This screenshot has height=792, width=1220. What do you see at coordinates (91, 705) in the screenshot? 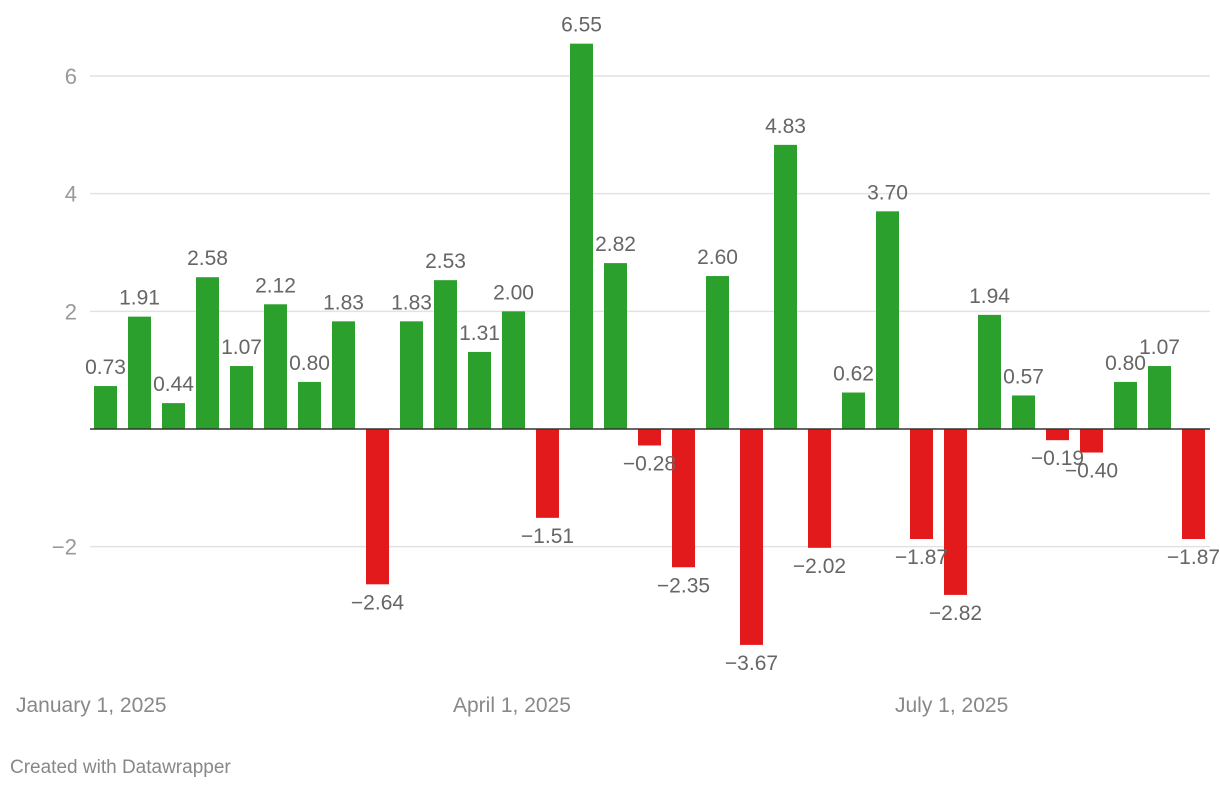
I see `x-tick-label: January 1, 2025` at bounding box center [91, 705].